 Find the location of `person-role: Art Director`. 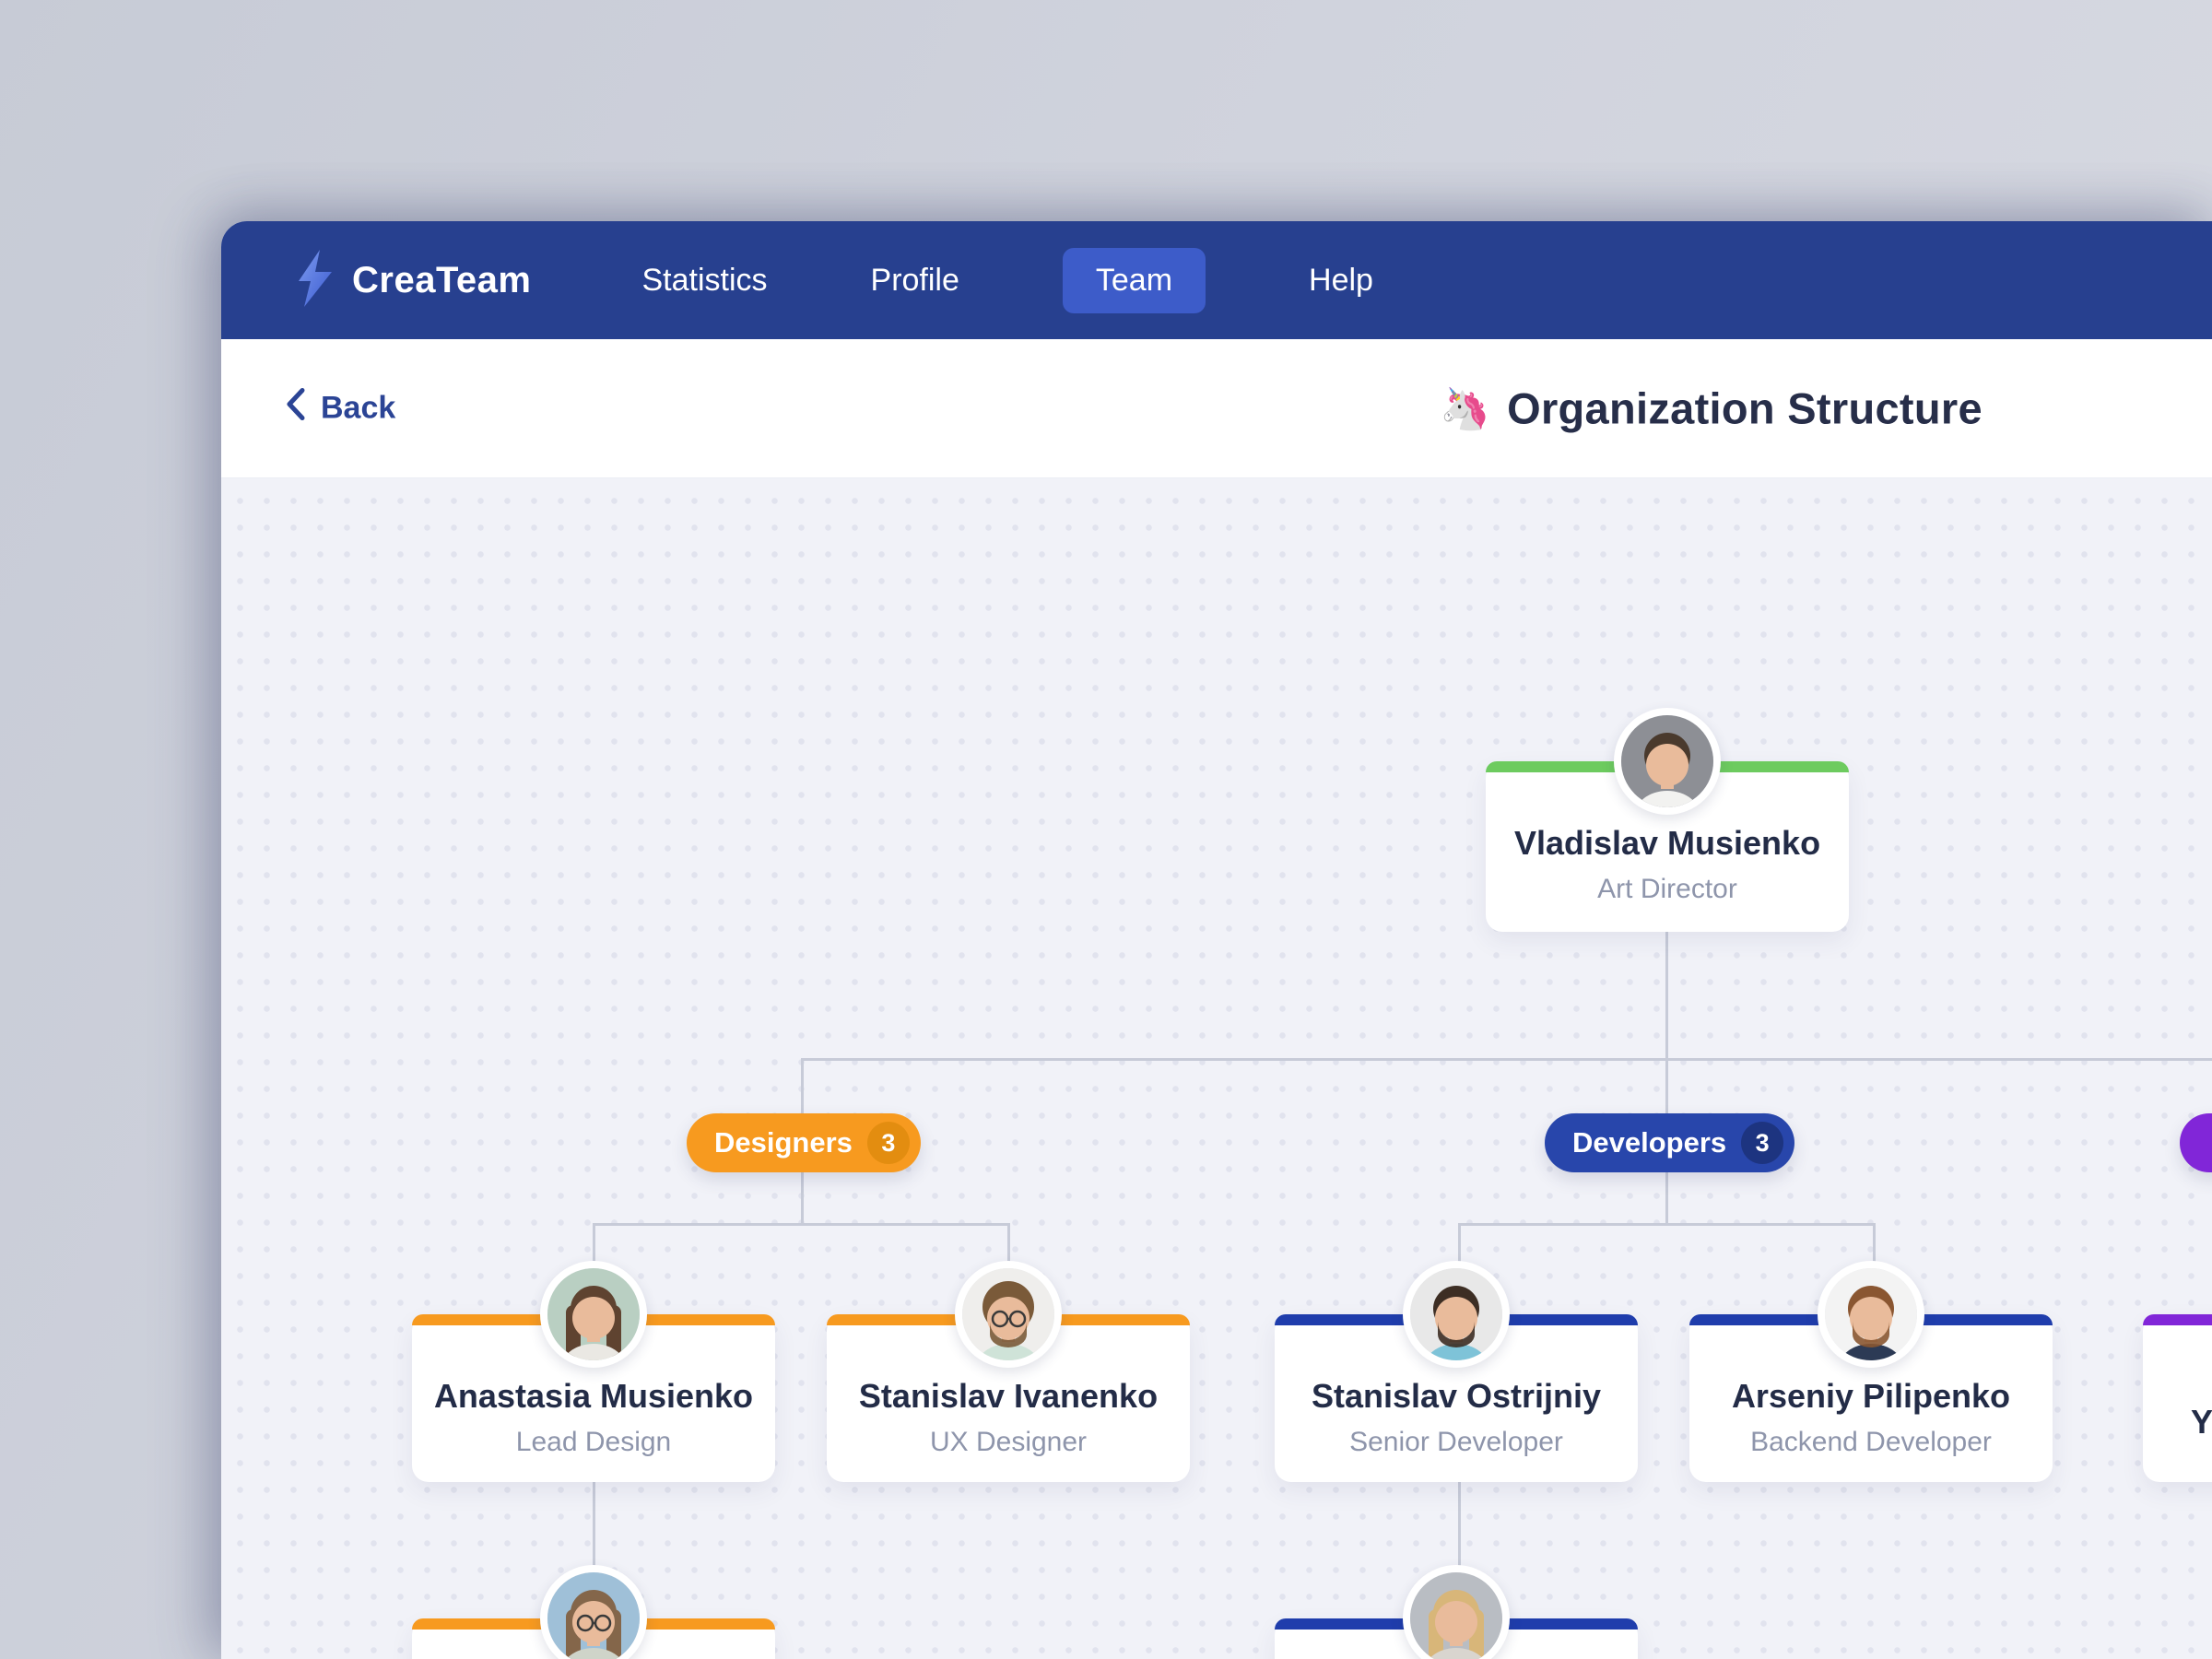

person-role: Art Director is located at coordinates (1667, 889).